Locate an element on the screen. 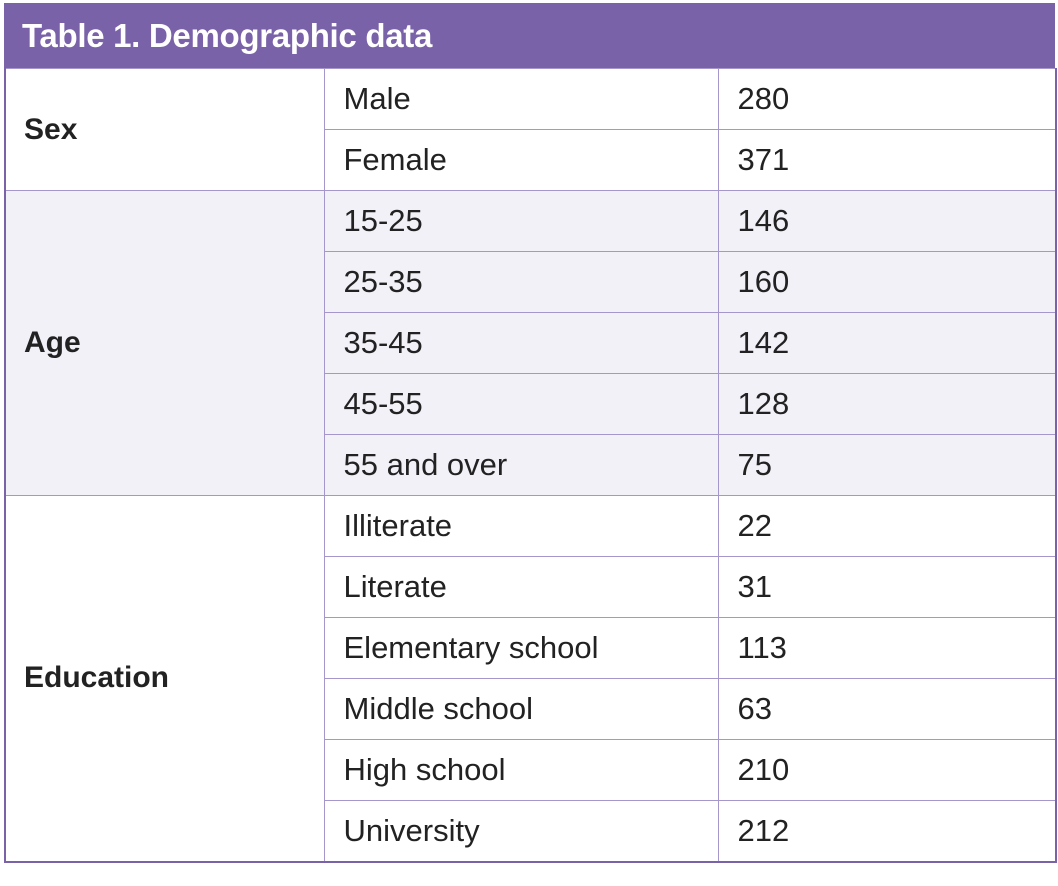  table-row: 45-55 128 is located at coordinates (531, 404).